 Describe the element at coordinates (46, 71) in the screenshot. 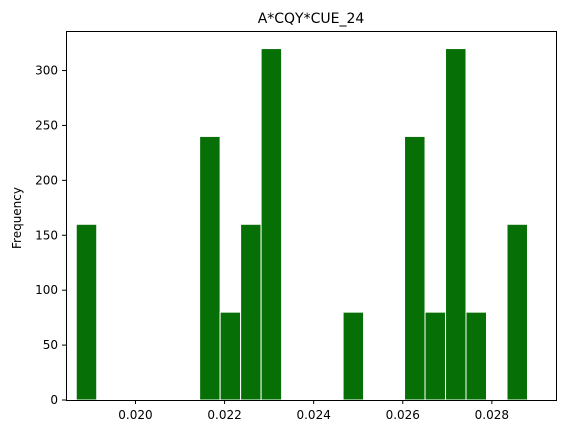

I see `y-tick-label-6: 300` at that location.